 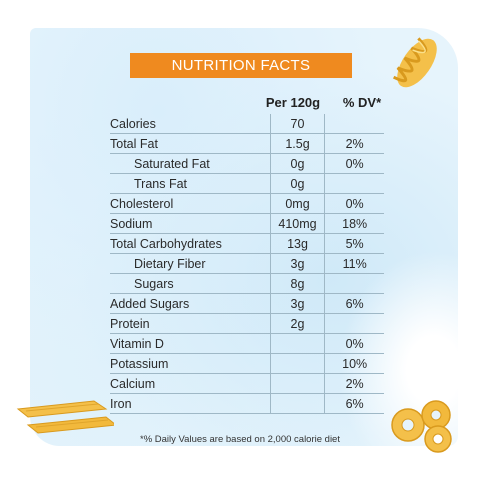 I want to click on nutrient-name: Vitamin D, so click(x=190, y=343).